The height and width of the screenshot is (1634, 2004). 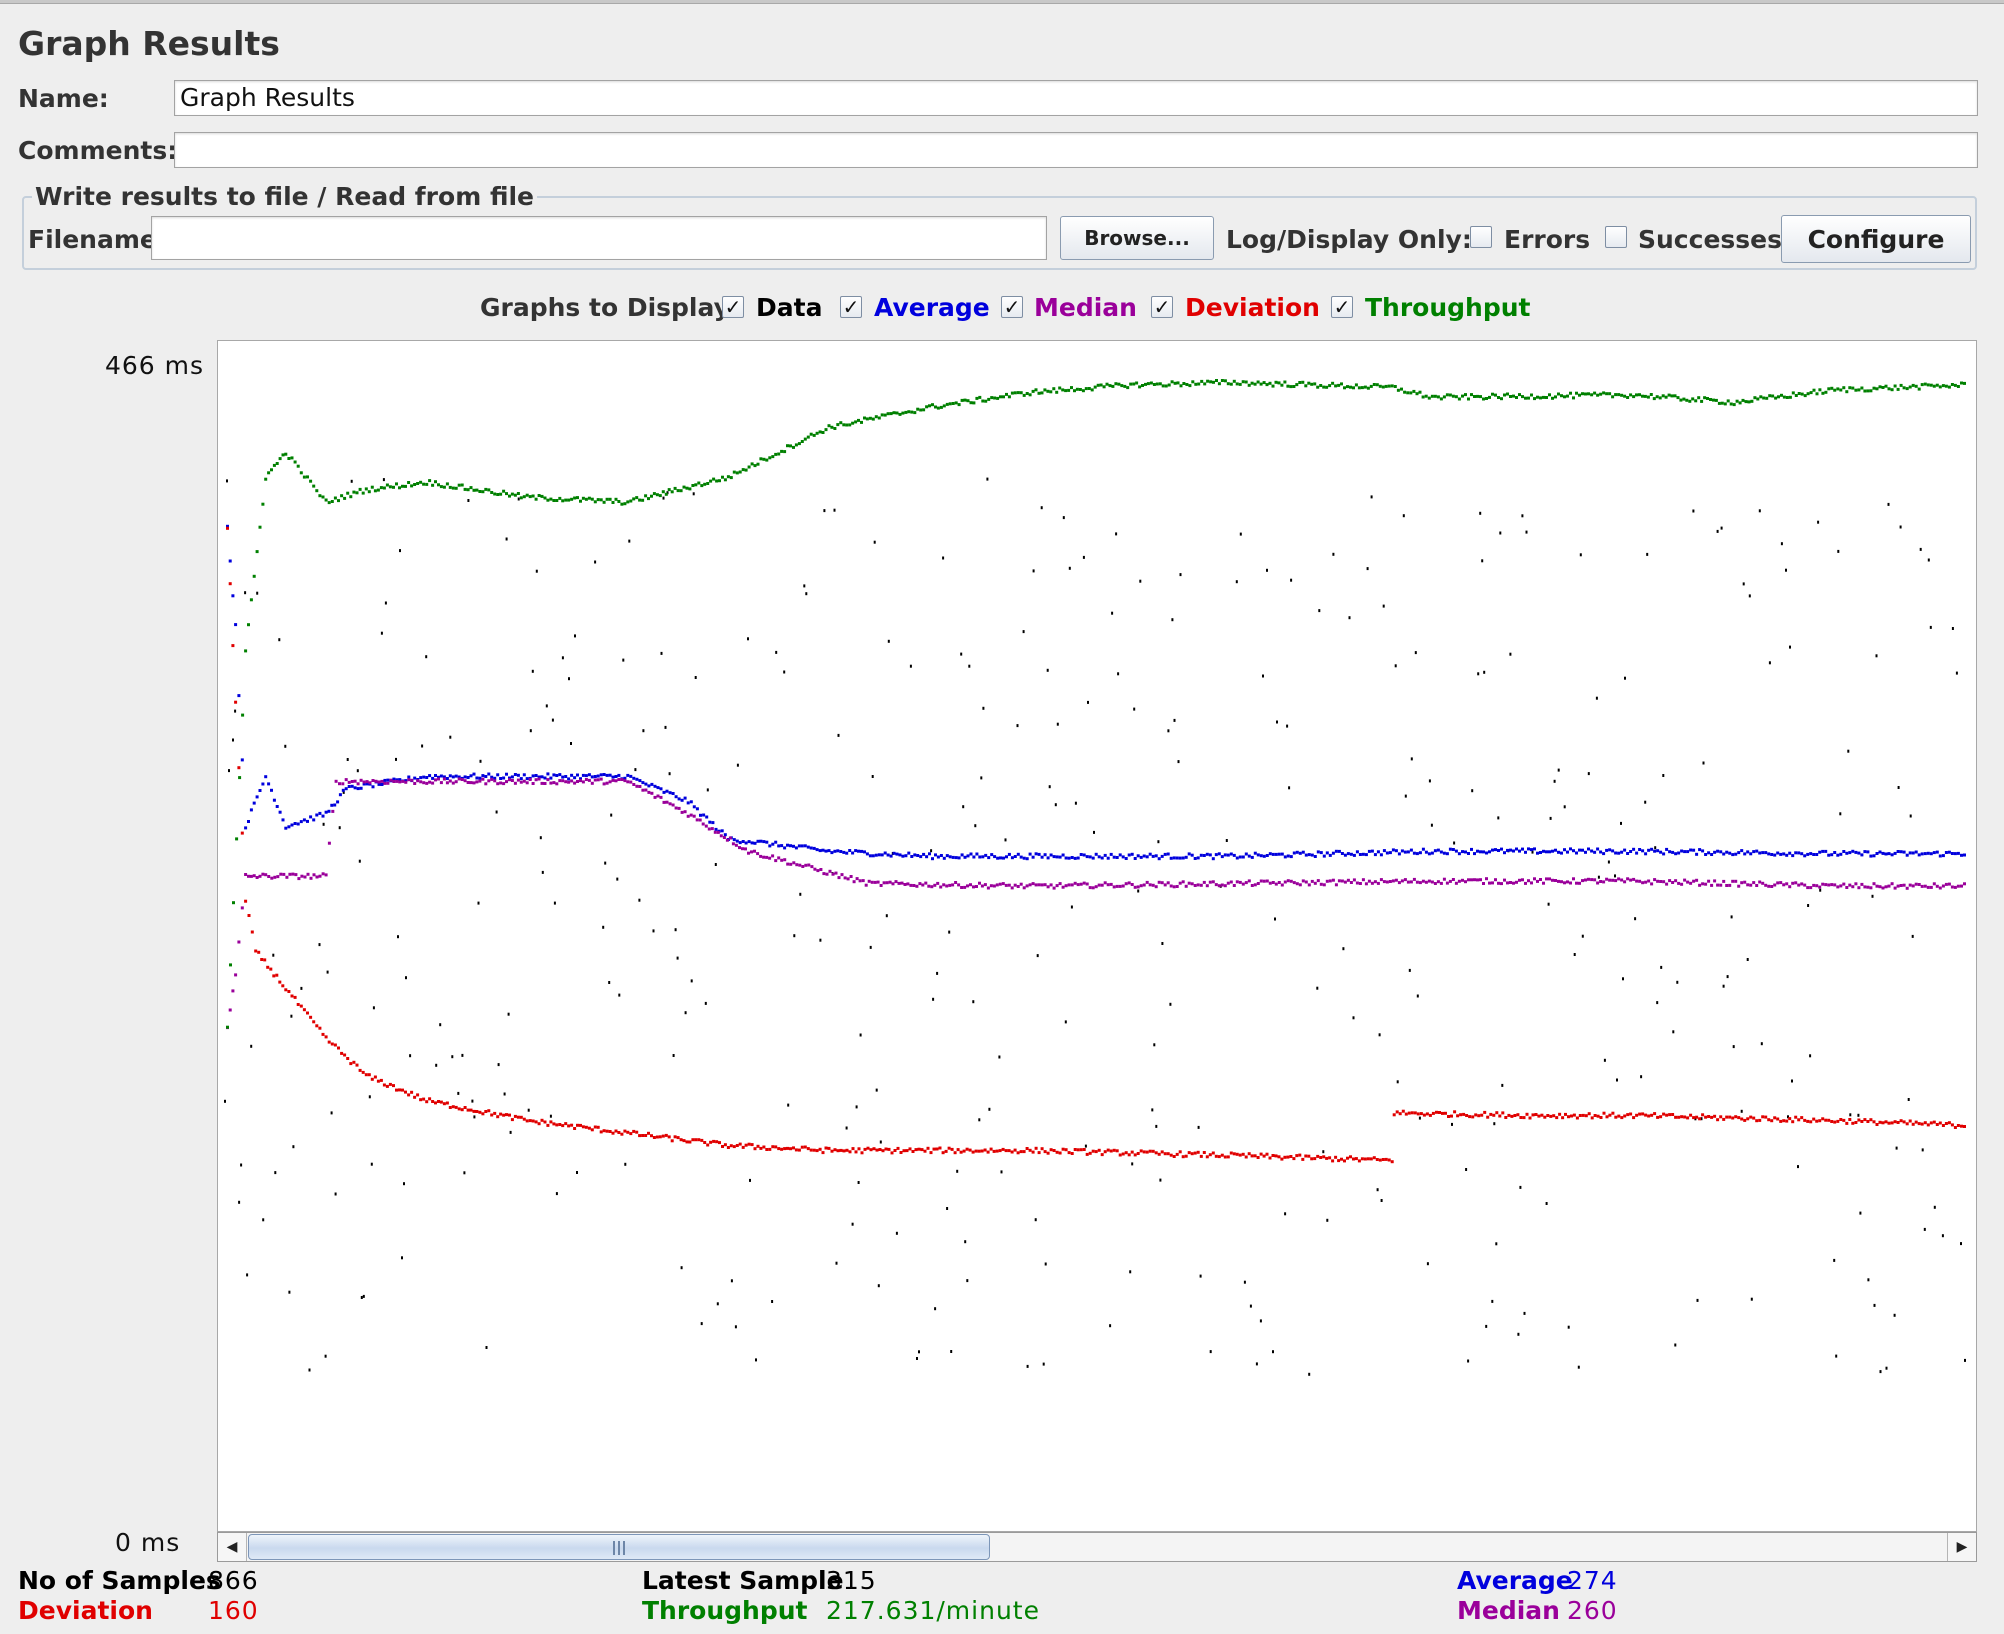 I want to click on deviation-checkbox: ✓, so click(x=1162, y=307).